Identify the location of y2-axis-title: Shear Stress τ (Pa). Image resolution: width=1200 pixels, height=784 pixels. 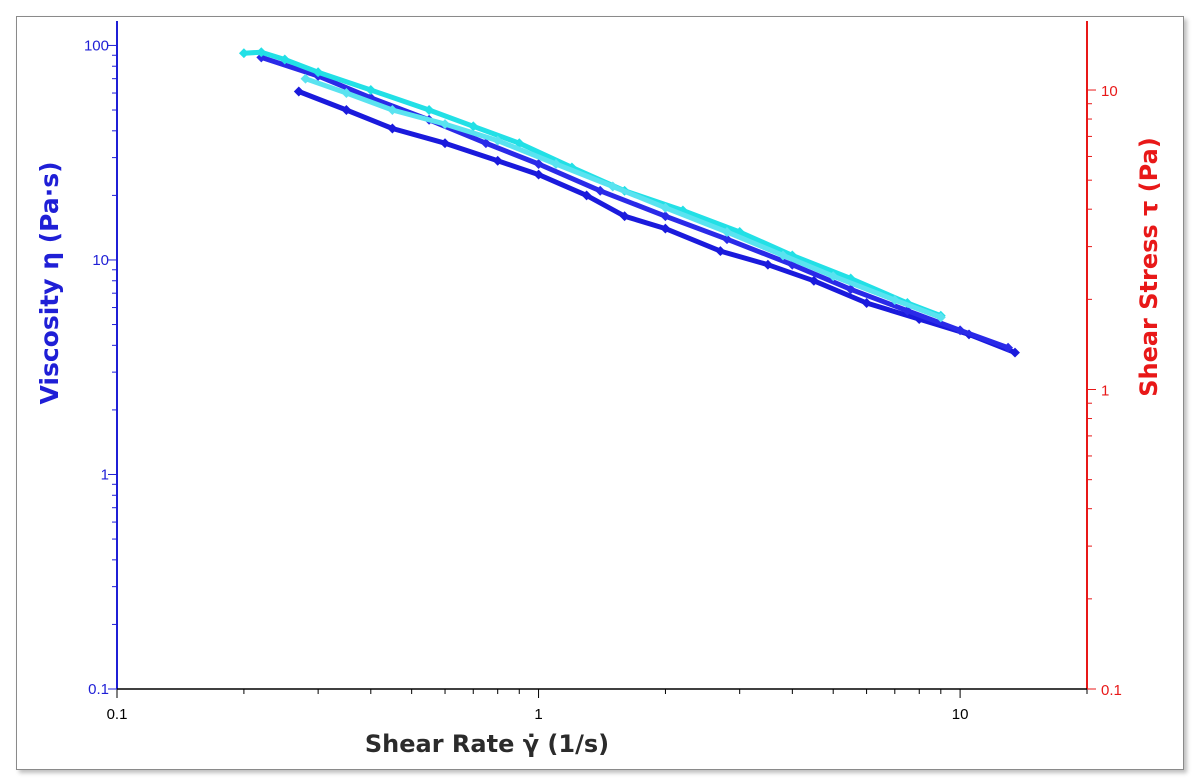
(1149, 267).